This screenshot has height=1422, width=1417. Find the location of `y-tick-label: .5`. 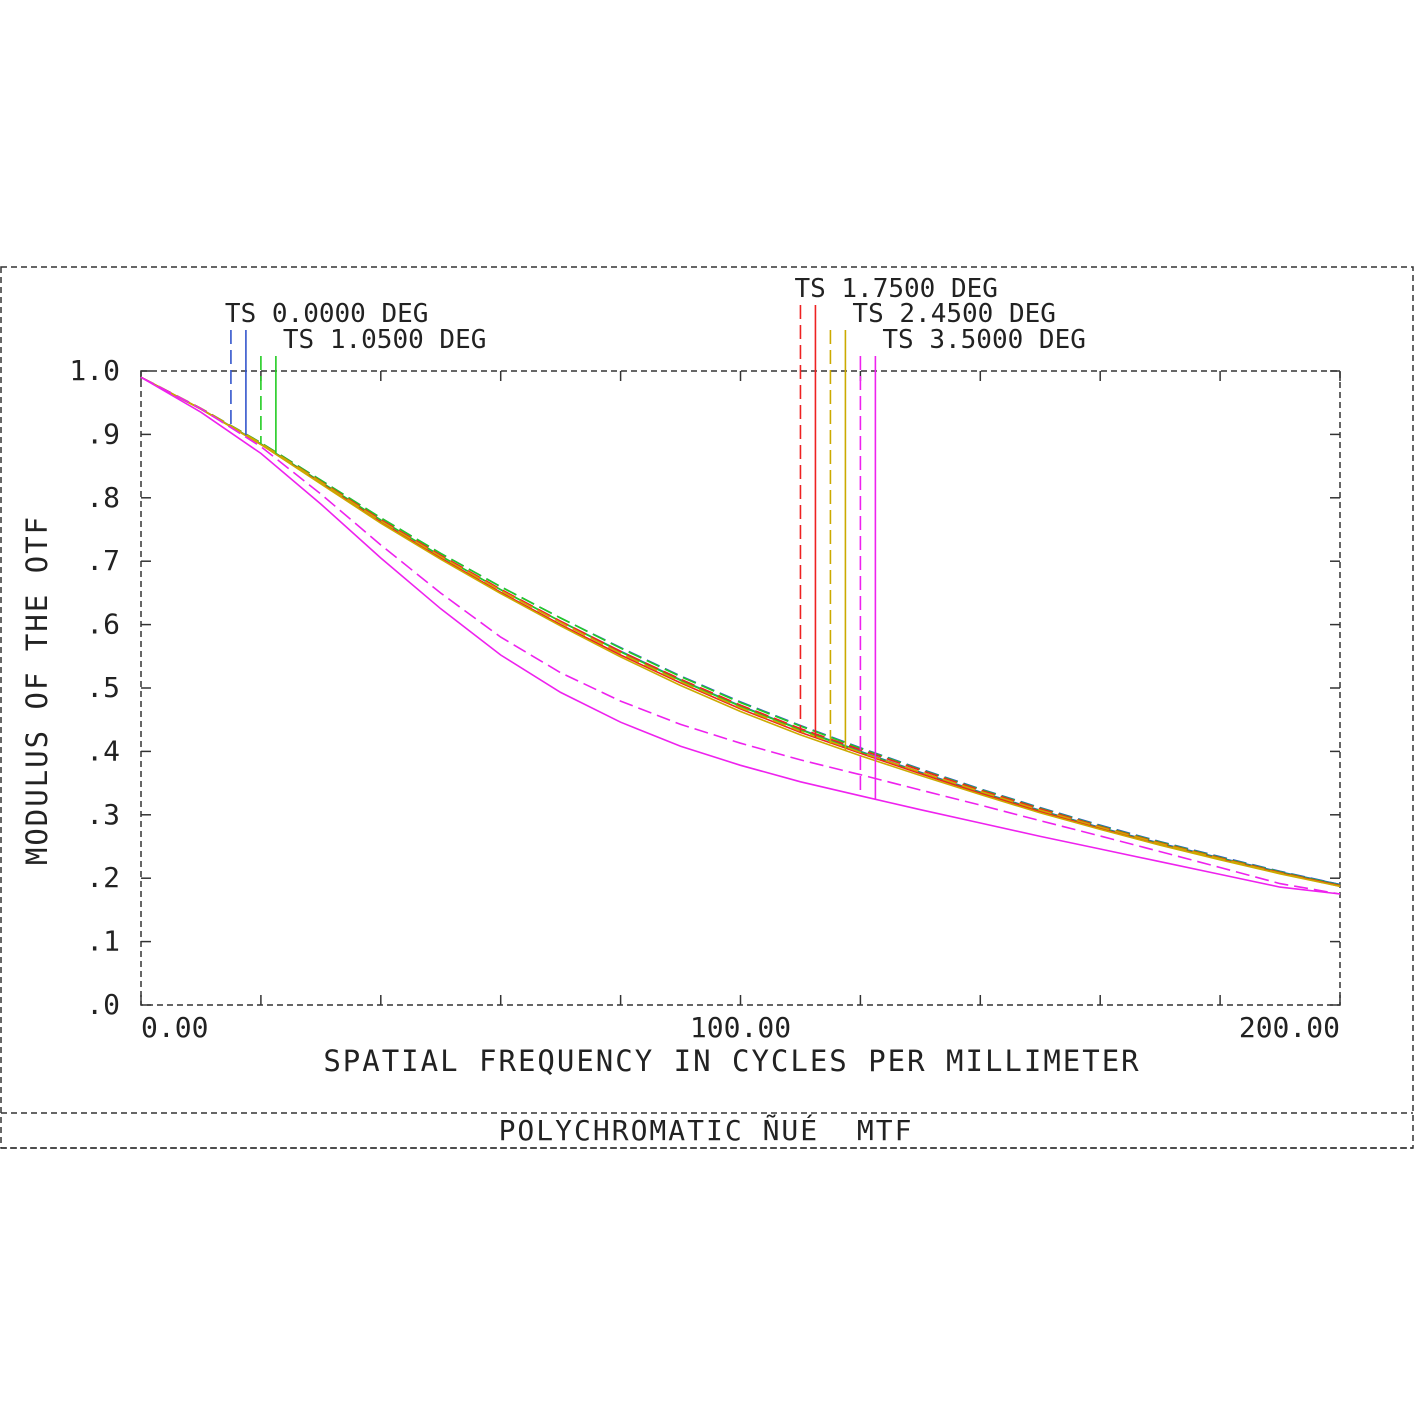

y-tick-label: .5 is located at coordinates (103, 687).